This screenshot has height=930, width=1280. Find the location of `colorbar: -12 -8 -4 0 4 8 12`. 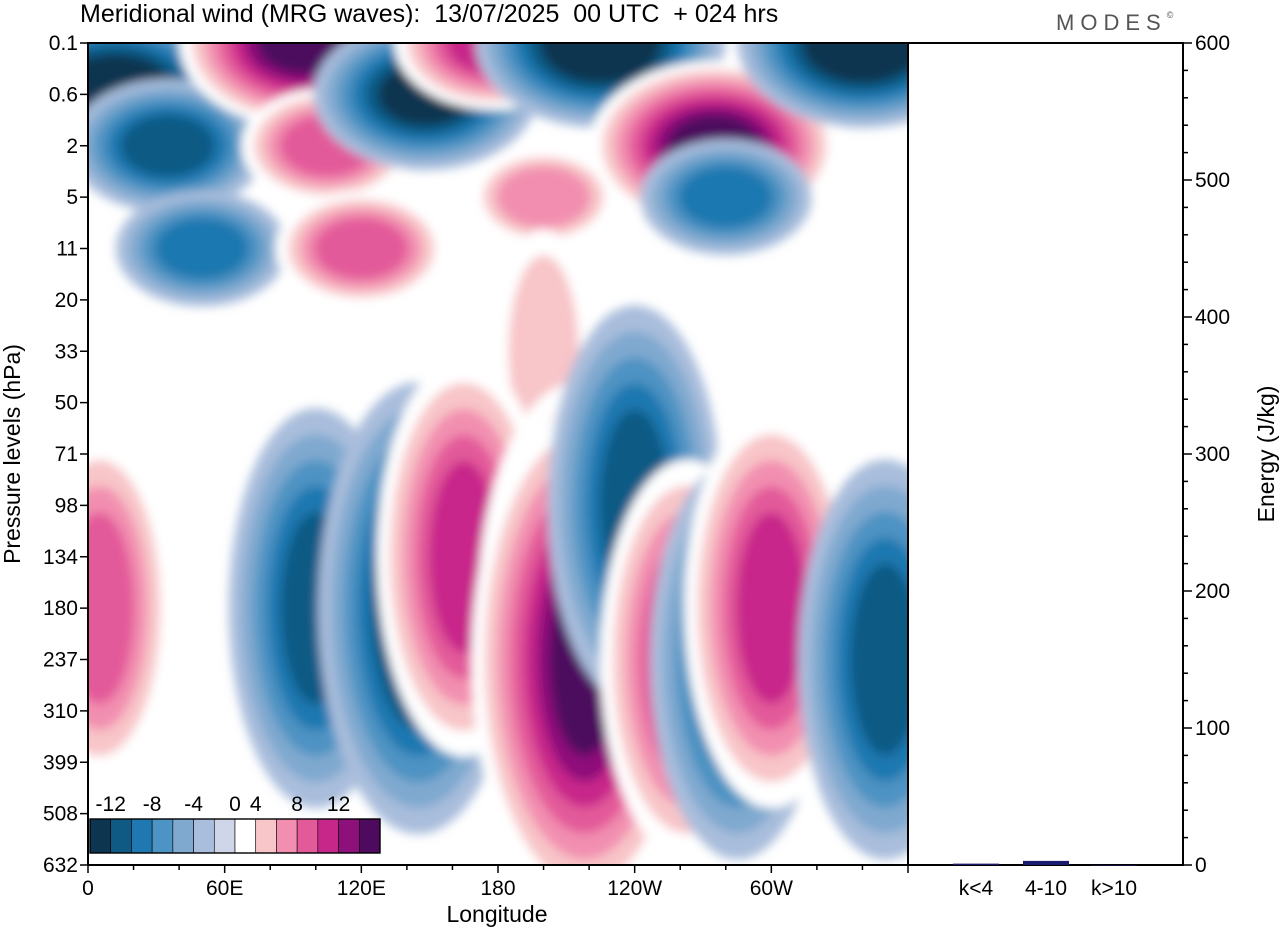

colorbar: -12 -8 -4 0 4 8 12 is located at coordinates (235, 823).